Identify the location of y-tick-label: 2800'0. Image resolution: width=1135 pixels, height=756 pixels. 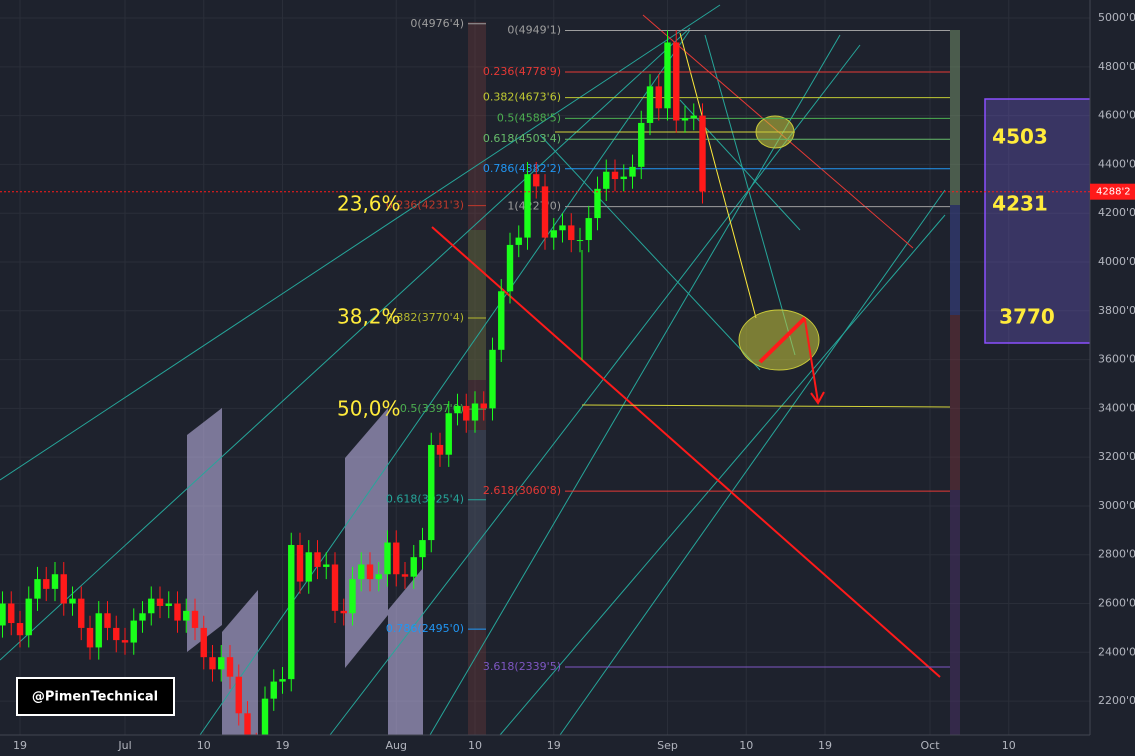
(1116, 554).